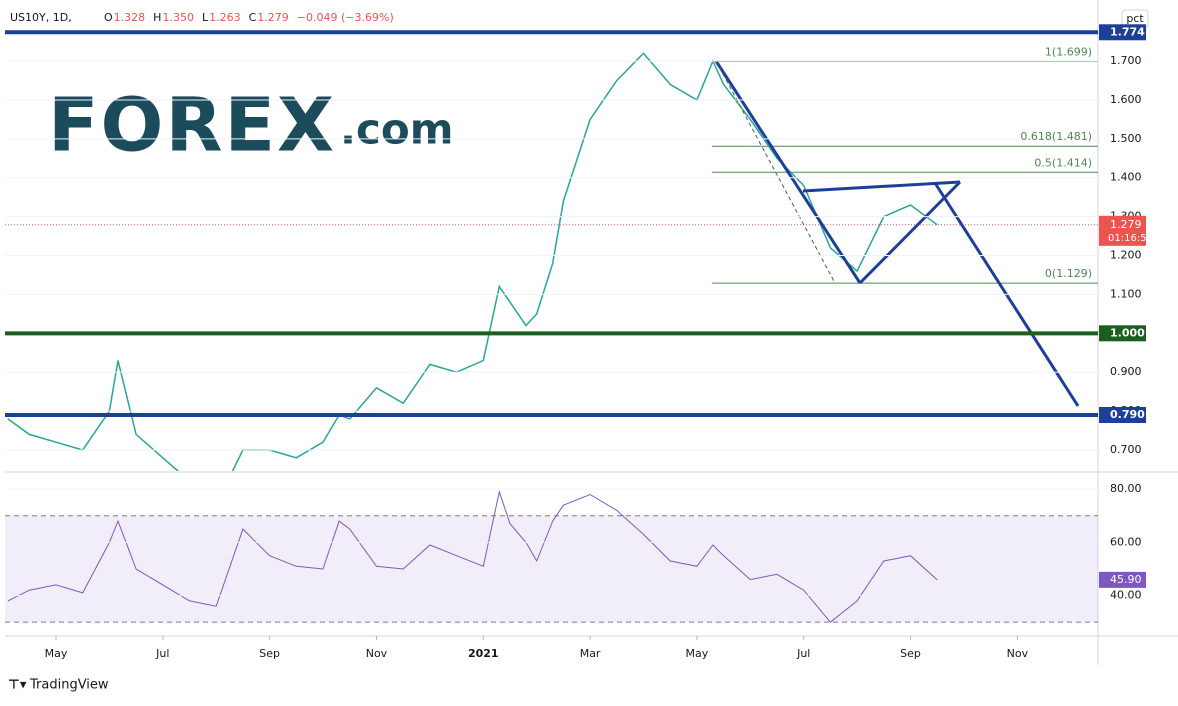  I want to click on level-tag-label: 1.000, so click(1127, 332).